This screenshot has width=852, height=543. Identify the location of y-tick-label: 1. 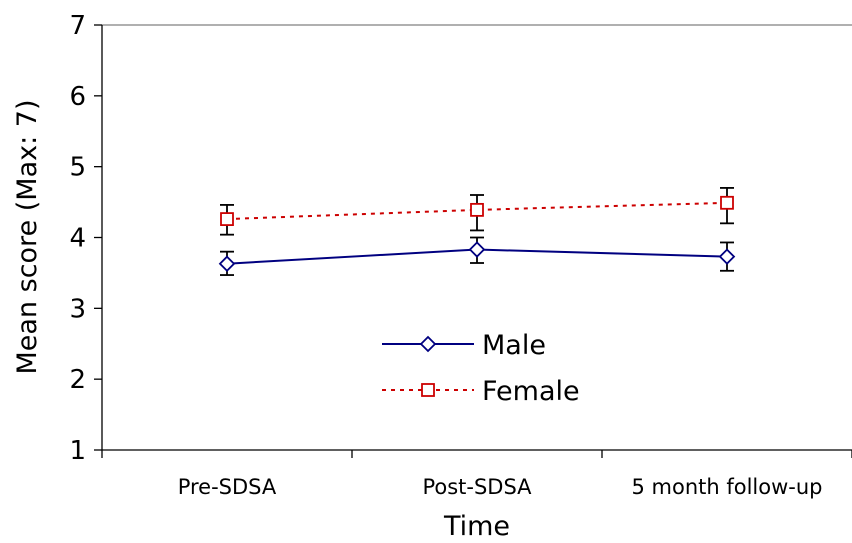
(77, 451).